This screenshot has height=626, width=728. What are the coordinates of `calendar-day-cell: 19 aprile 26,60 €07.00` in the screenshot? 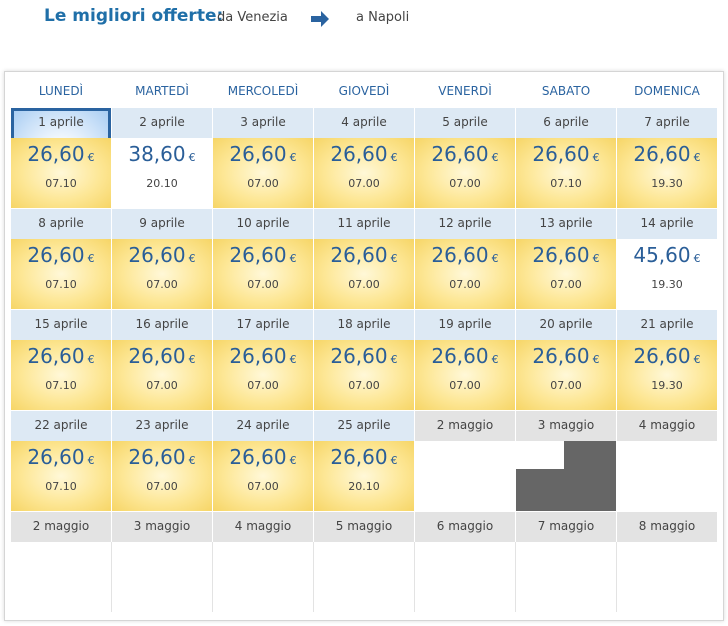 It's located at (465, 360).